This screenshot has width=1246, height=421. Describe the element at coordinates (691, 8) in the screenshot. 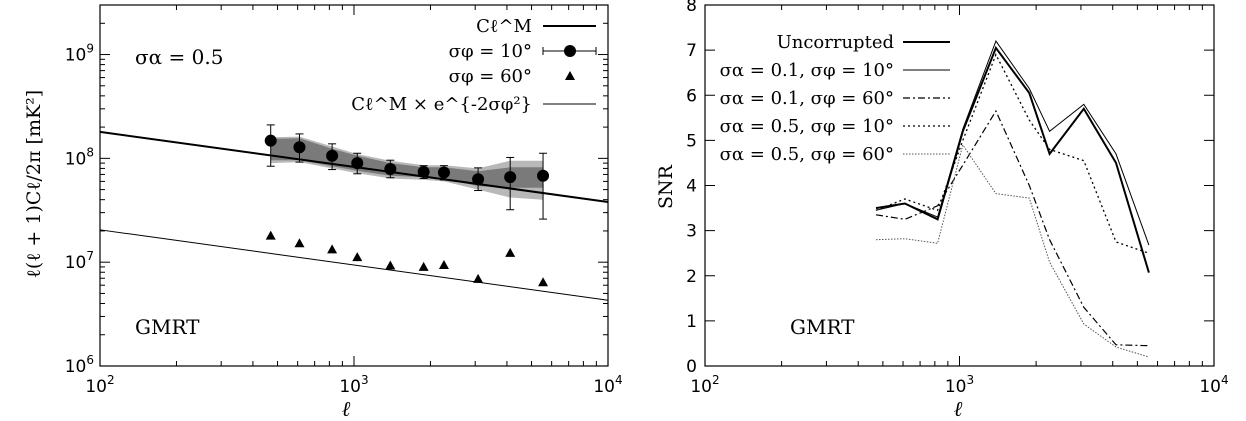

I see `right-y-tick-label: 8` at that location.